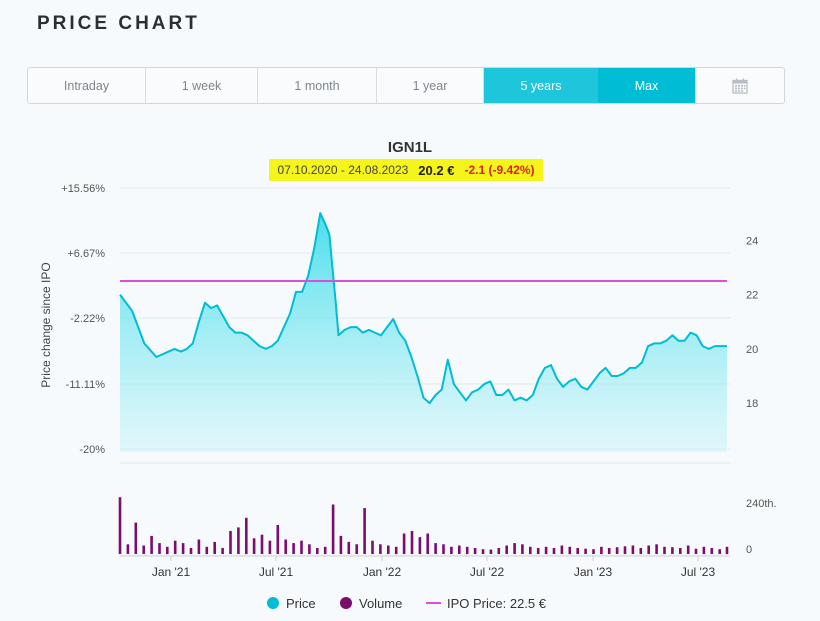  Describe the element at coordinates (87, 85) in the screenshot. I see `tab-intraday: Intraday` at that location.